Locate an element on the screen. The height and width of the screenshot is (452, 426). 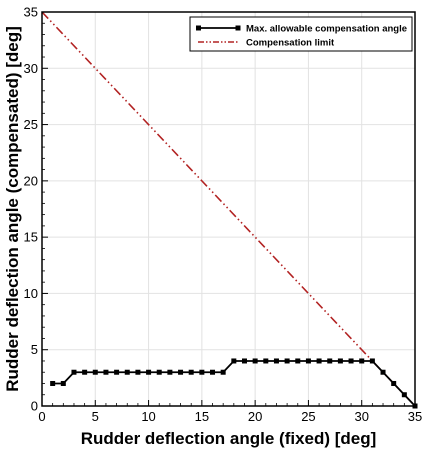
y-tick-label: 5 is located at coordinates (34, 349).